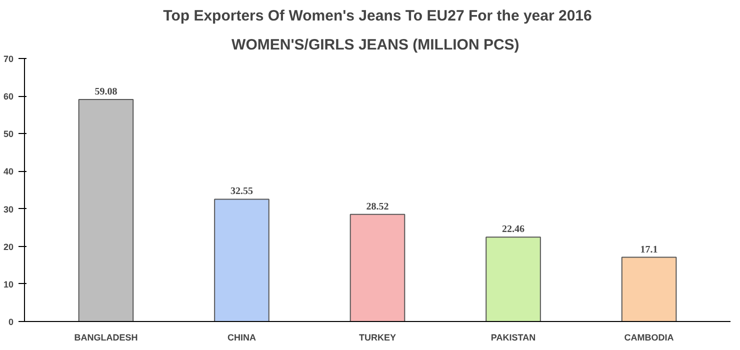  I want to click on y-tick-label: 40, so click(8, 171).